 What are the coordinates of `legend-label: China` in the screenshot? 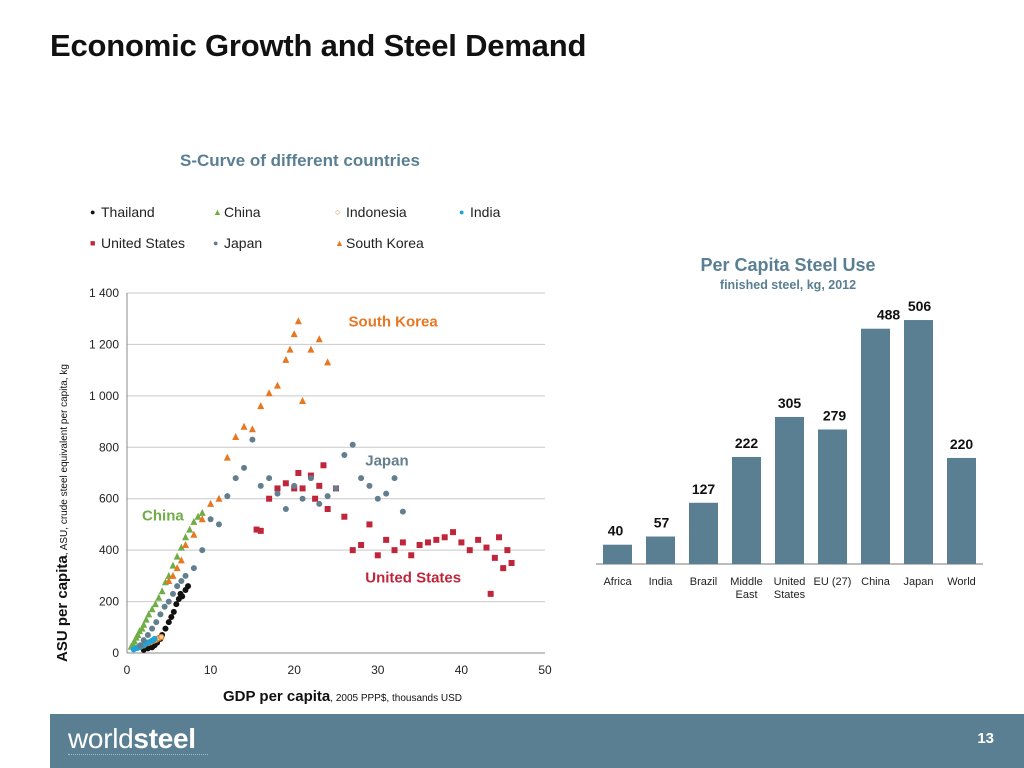 It's located at (242, 212).